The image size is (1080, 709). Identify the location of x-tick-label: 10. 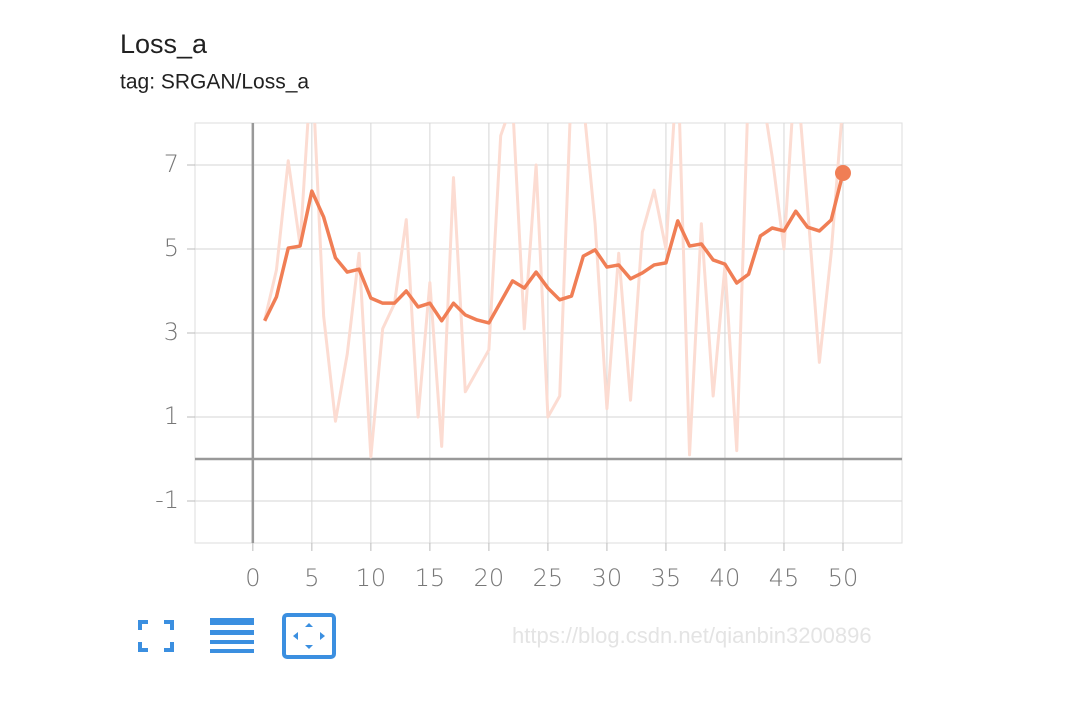
(371, 578).